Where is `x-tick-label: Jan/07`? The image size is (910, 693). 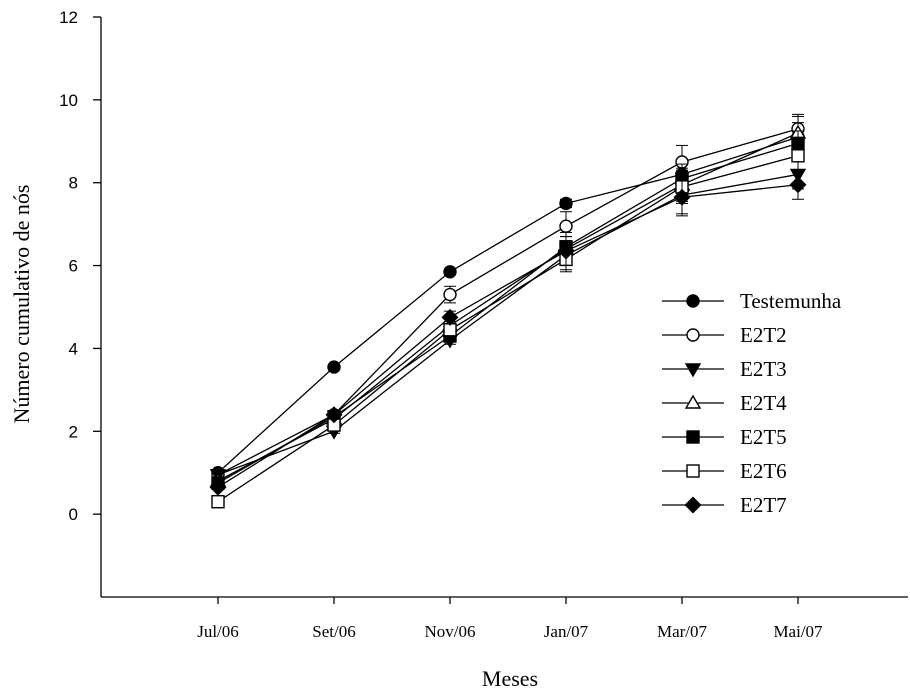 x-tick-label: Jan/07 is located at coordinates (566, 631).